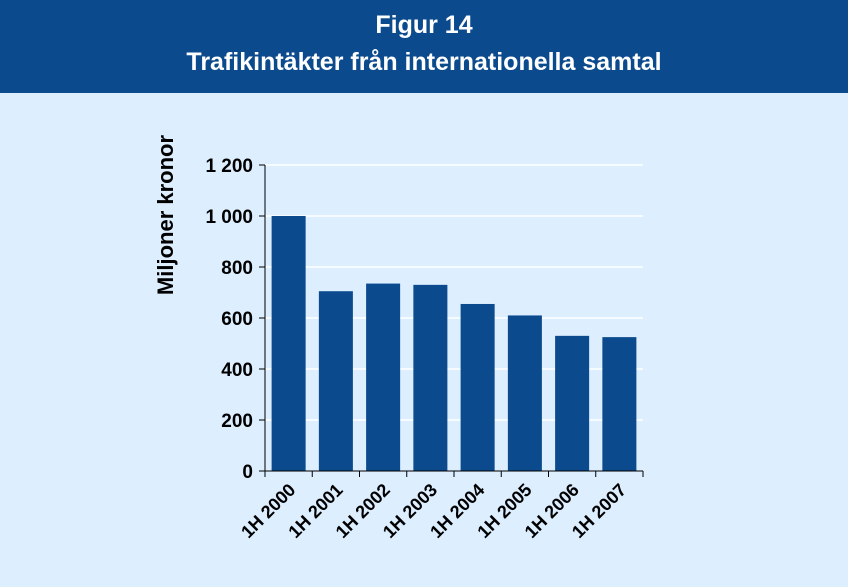 This screenshot has height=587, width=848. What do you see at coordinates (288, 343) in the screenshot?
I see `bar-1h-2000` at bounding box center [288, 343].